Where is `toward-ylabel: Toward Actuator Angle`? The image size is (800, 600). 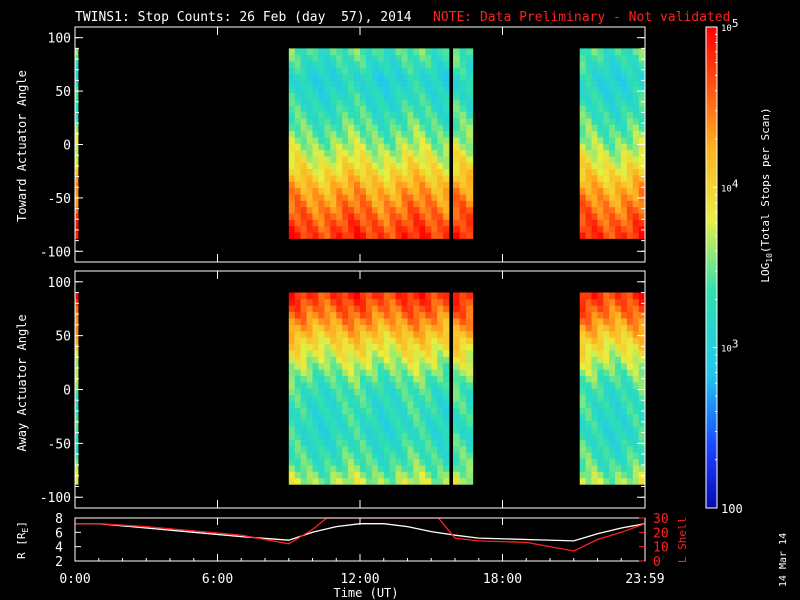 toward-ylabel: Toward Actuator Angle is located at coordinates (22, 146).